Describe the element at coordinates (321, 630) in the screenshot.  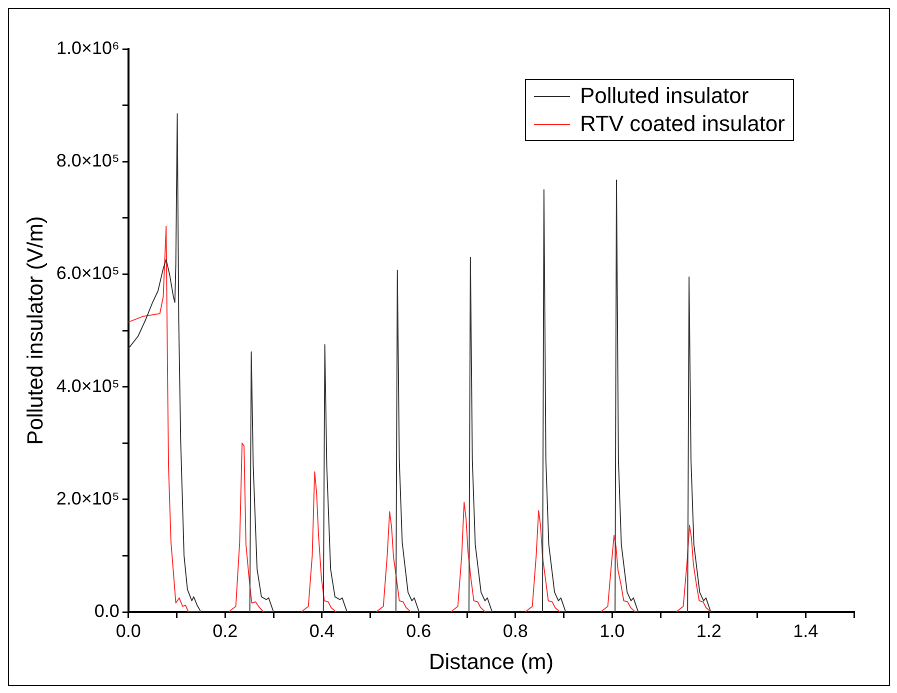
I see `x-tick-label: 0.4` at that location.